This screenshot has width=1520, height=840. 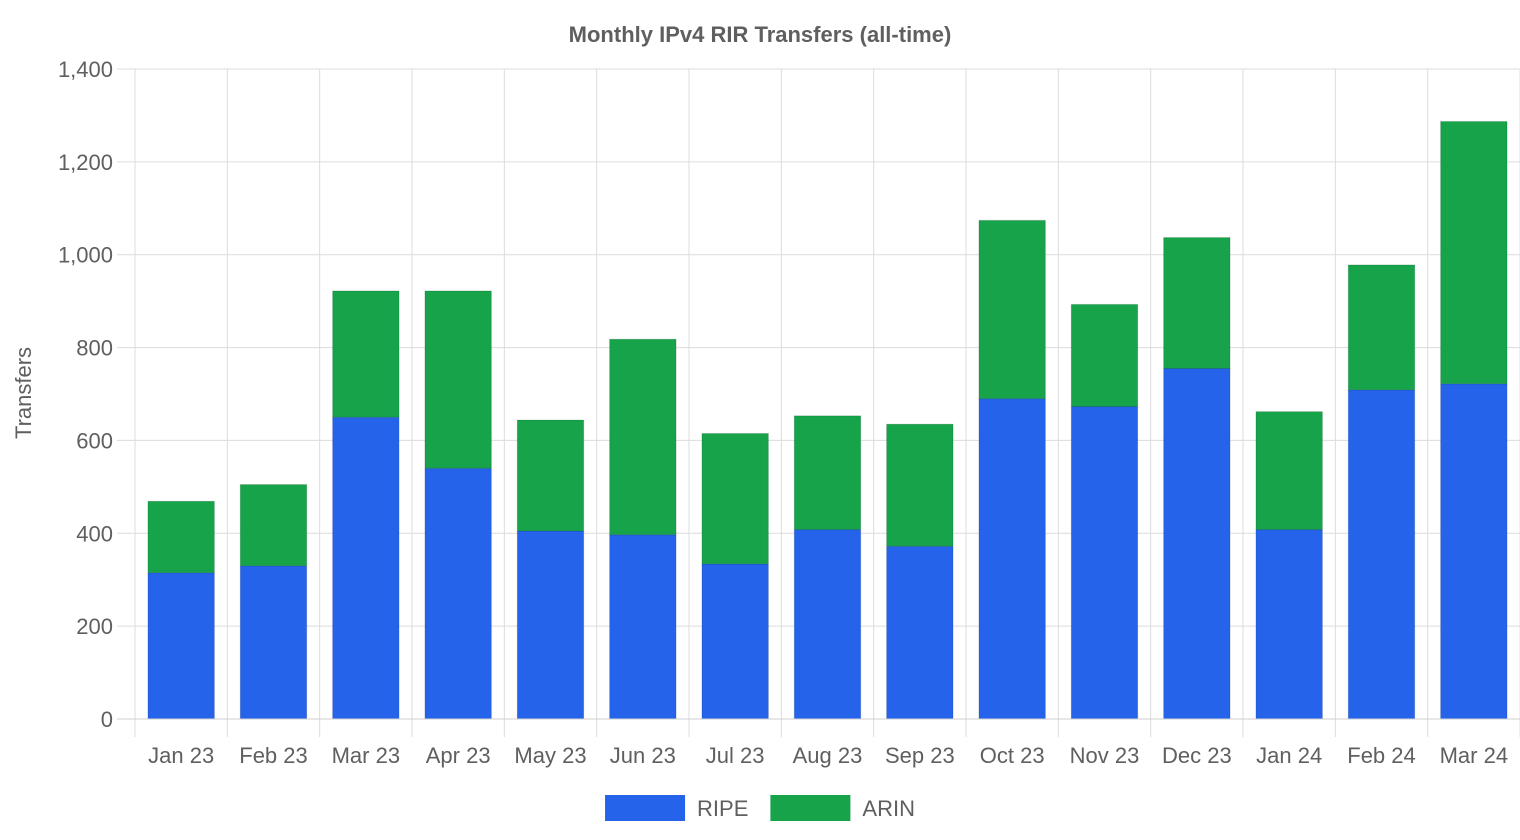 What do you see at coordinates (273, 755) in the screenshot?
I see `x-tick-label: Feb 23` at bounding box center [273, 755].